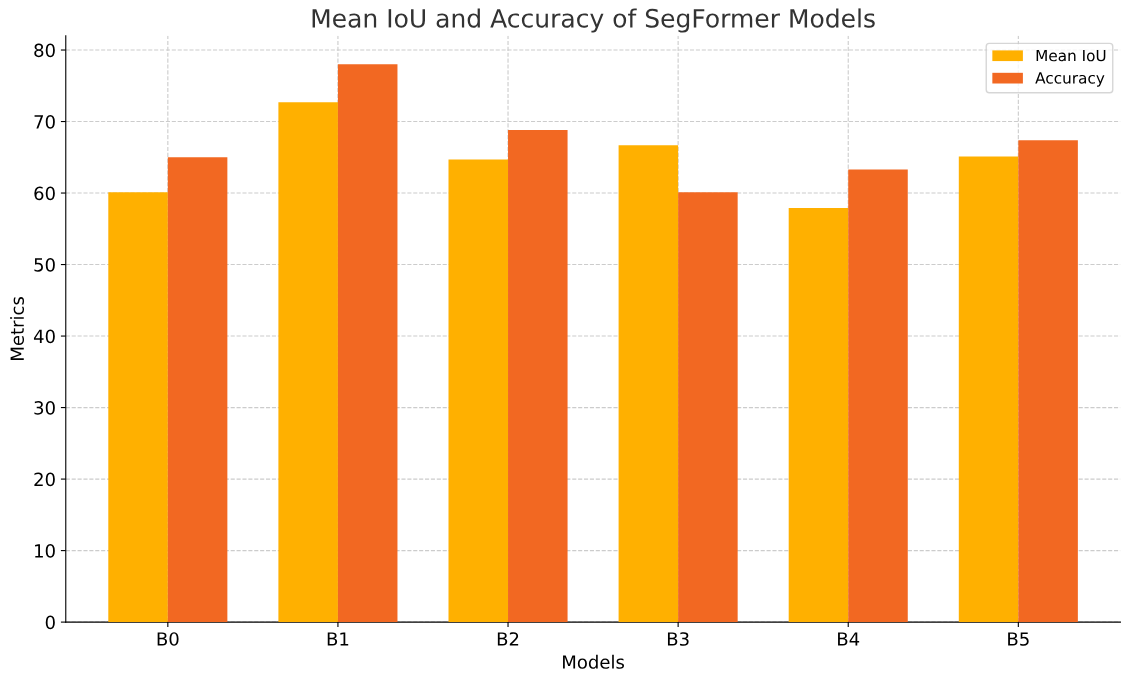  I want to click on x-tick-label: B4, so click(849, 639).